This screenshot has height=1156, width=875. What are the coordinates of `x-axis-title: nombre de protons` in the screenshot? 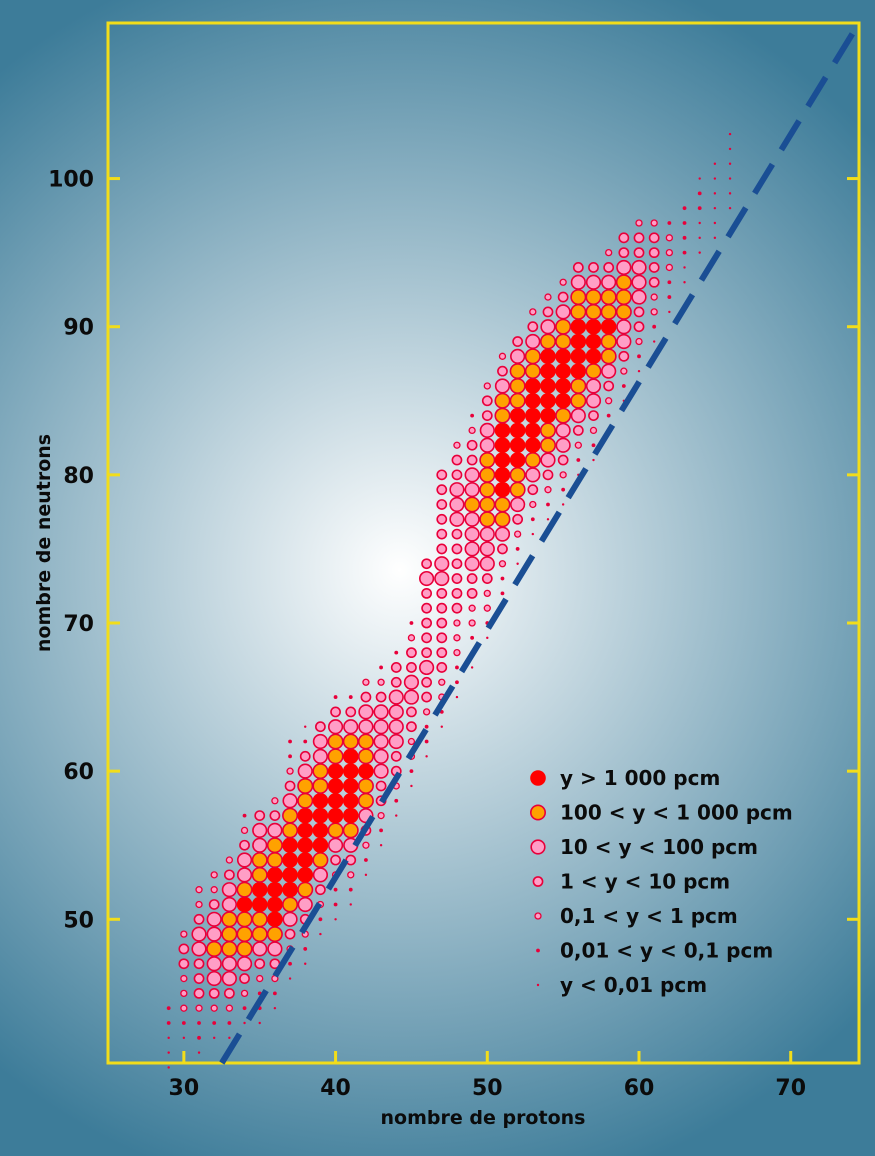 It's located at (483, 1118).